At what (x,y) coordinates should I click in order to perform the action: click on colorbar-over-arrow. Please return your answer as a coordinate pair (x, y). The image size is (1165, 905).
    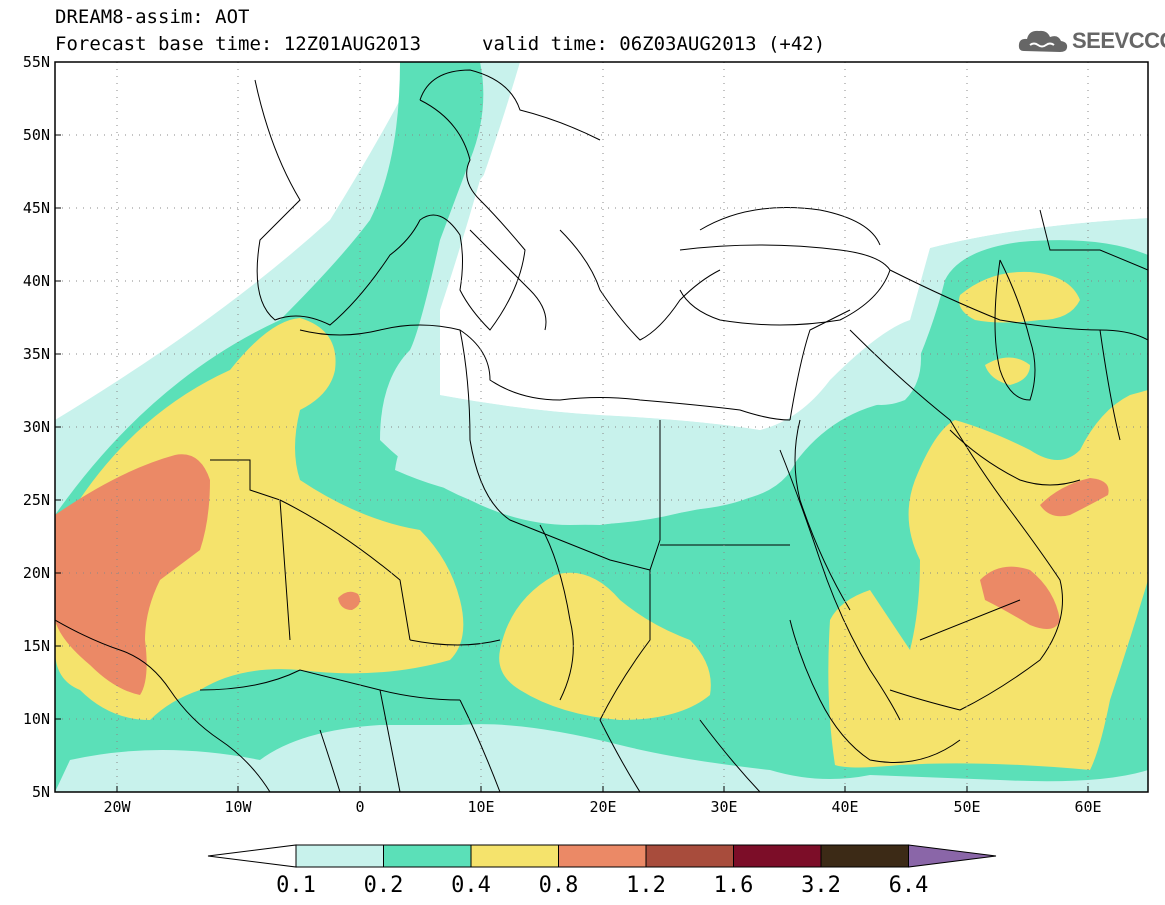
    Looking at the image, I should click on (952, 856).